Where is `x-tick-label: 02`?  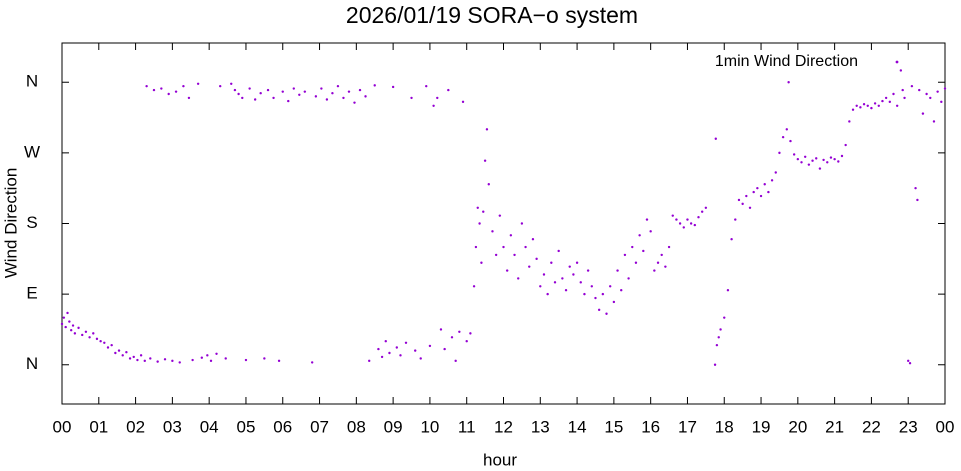
x-tick-label: 02 is located at coordinates (135, 426).